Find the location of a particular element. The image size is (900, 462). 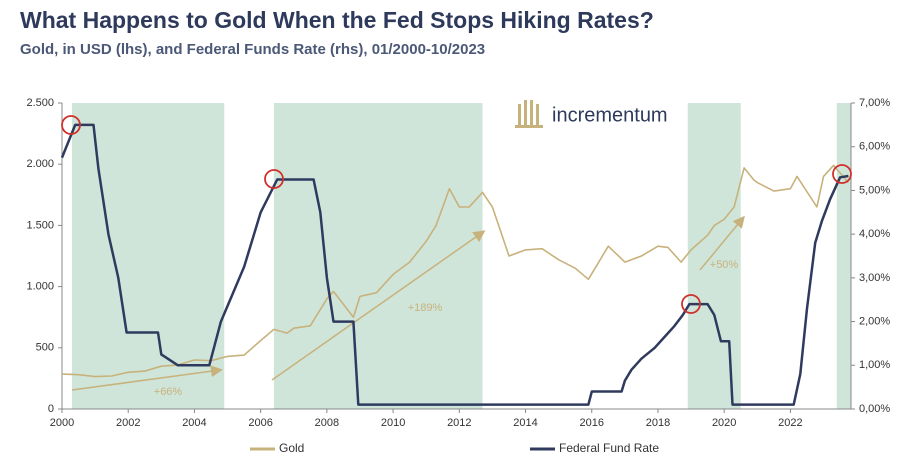

x-tick-label: 2006 is located at coordinates (260, 423).